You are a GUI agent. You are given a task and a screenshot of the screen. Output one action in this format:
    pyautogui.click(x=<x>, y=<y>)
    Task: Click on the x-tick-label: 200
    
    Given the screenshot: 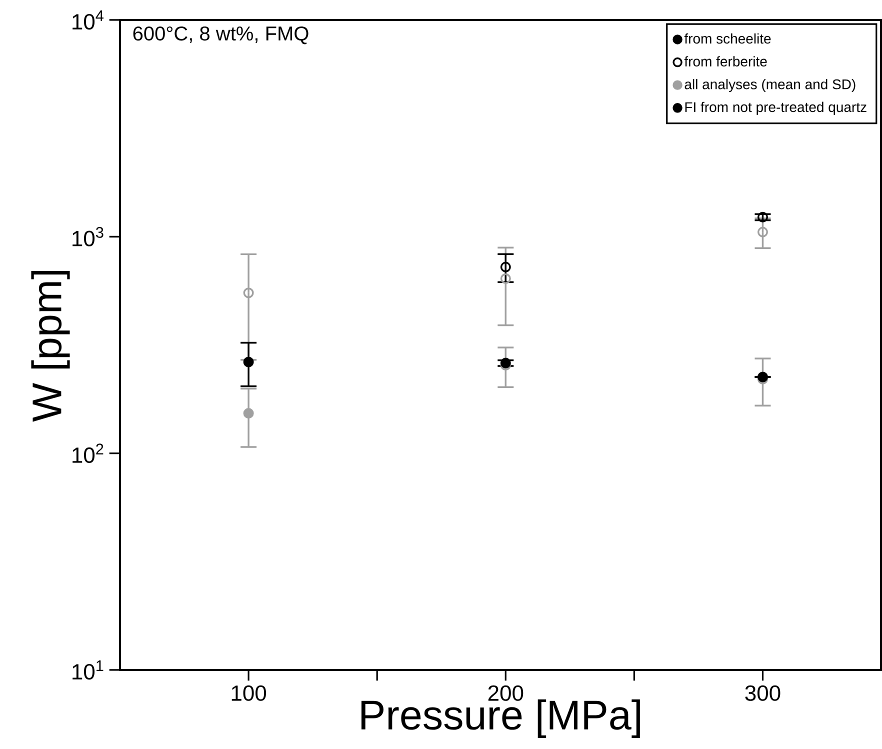 What is the action you would take?
    pyautogui.click(x=506, y=693)
    